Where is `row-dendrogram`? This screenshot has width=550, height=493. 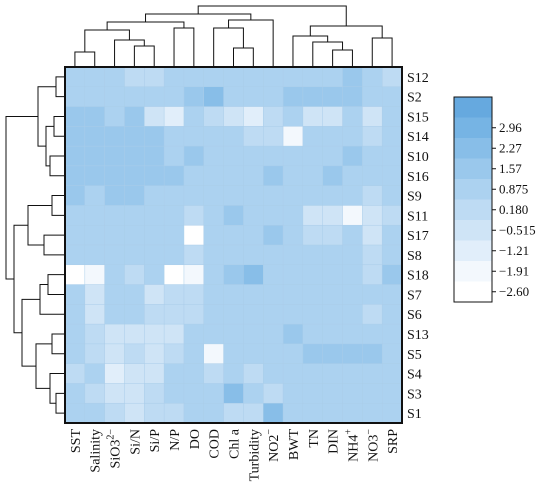 row-dendrogram is located at coordinates (35, 245).